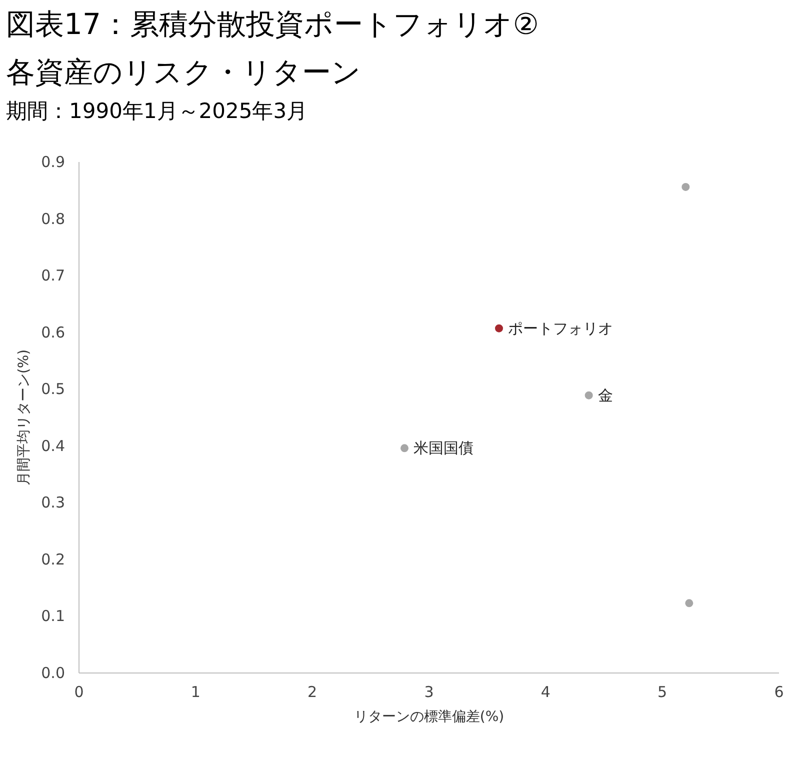 The width and height of the screenshot is (790, 778). Describe the element at coordinates (24, 417) in the screenshot. I see `y-axis-title: 月間平均リターン(%)` at that location.